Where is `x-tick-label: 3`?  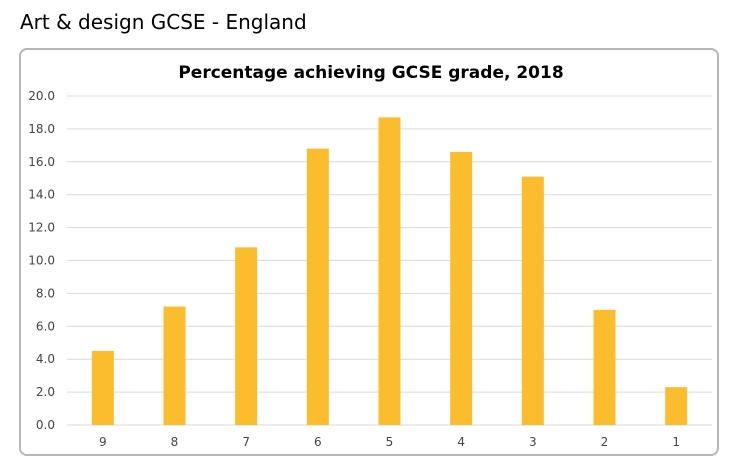 x-tick-label: 3 is located at coordinates (533, 442).